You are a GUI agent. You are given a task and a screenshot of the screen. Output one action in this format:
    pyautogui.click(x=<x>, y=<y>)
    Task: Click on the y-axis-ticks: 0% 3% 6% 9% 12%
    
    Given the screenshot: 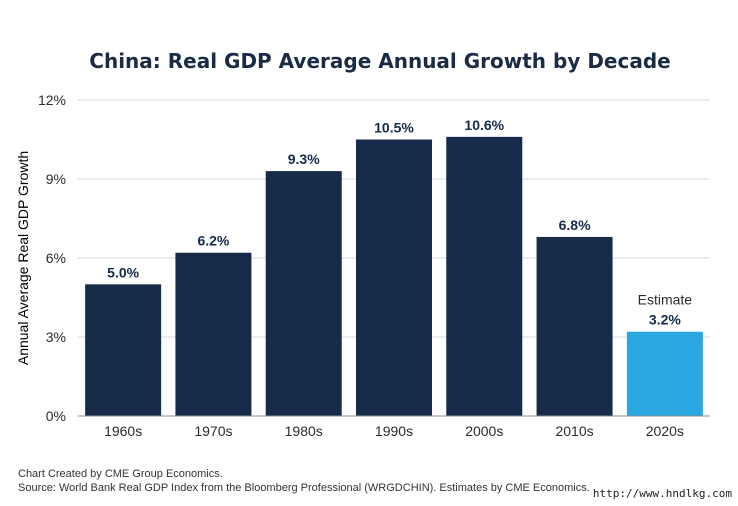 What is the action you would take?
    pyautogui.click(x=52, y=258)
    